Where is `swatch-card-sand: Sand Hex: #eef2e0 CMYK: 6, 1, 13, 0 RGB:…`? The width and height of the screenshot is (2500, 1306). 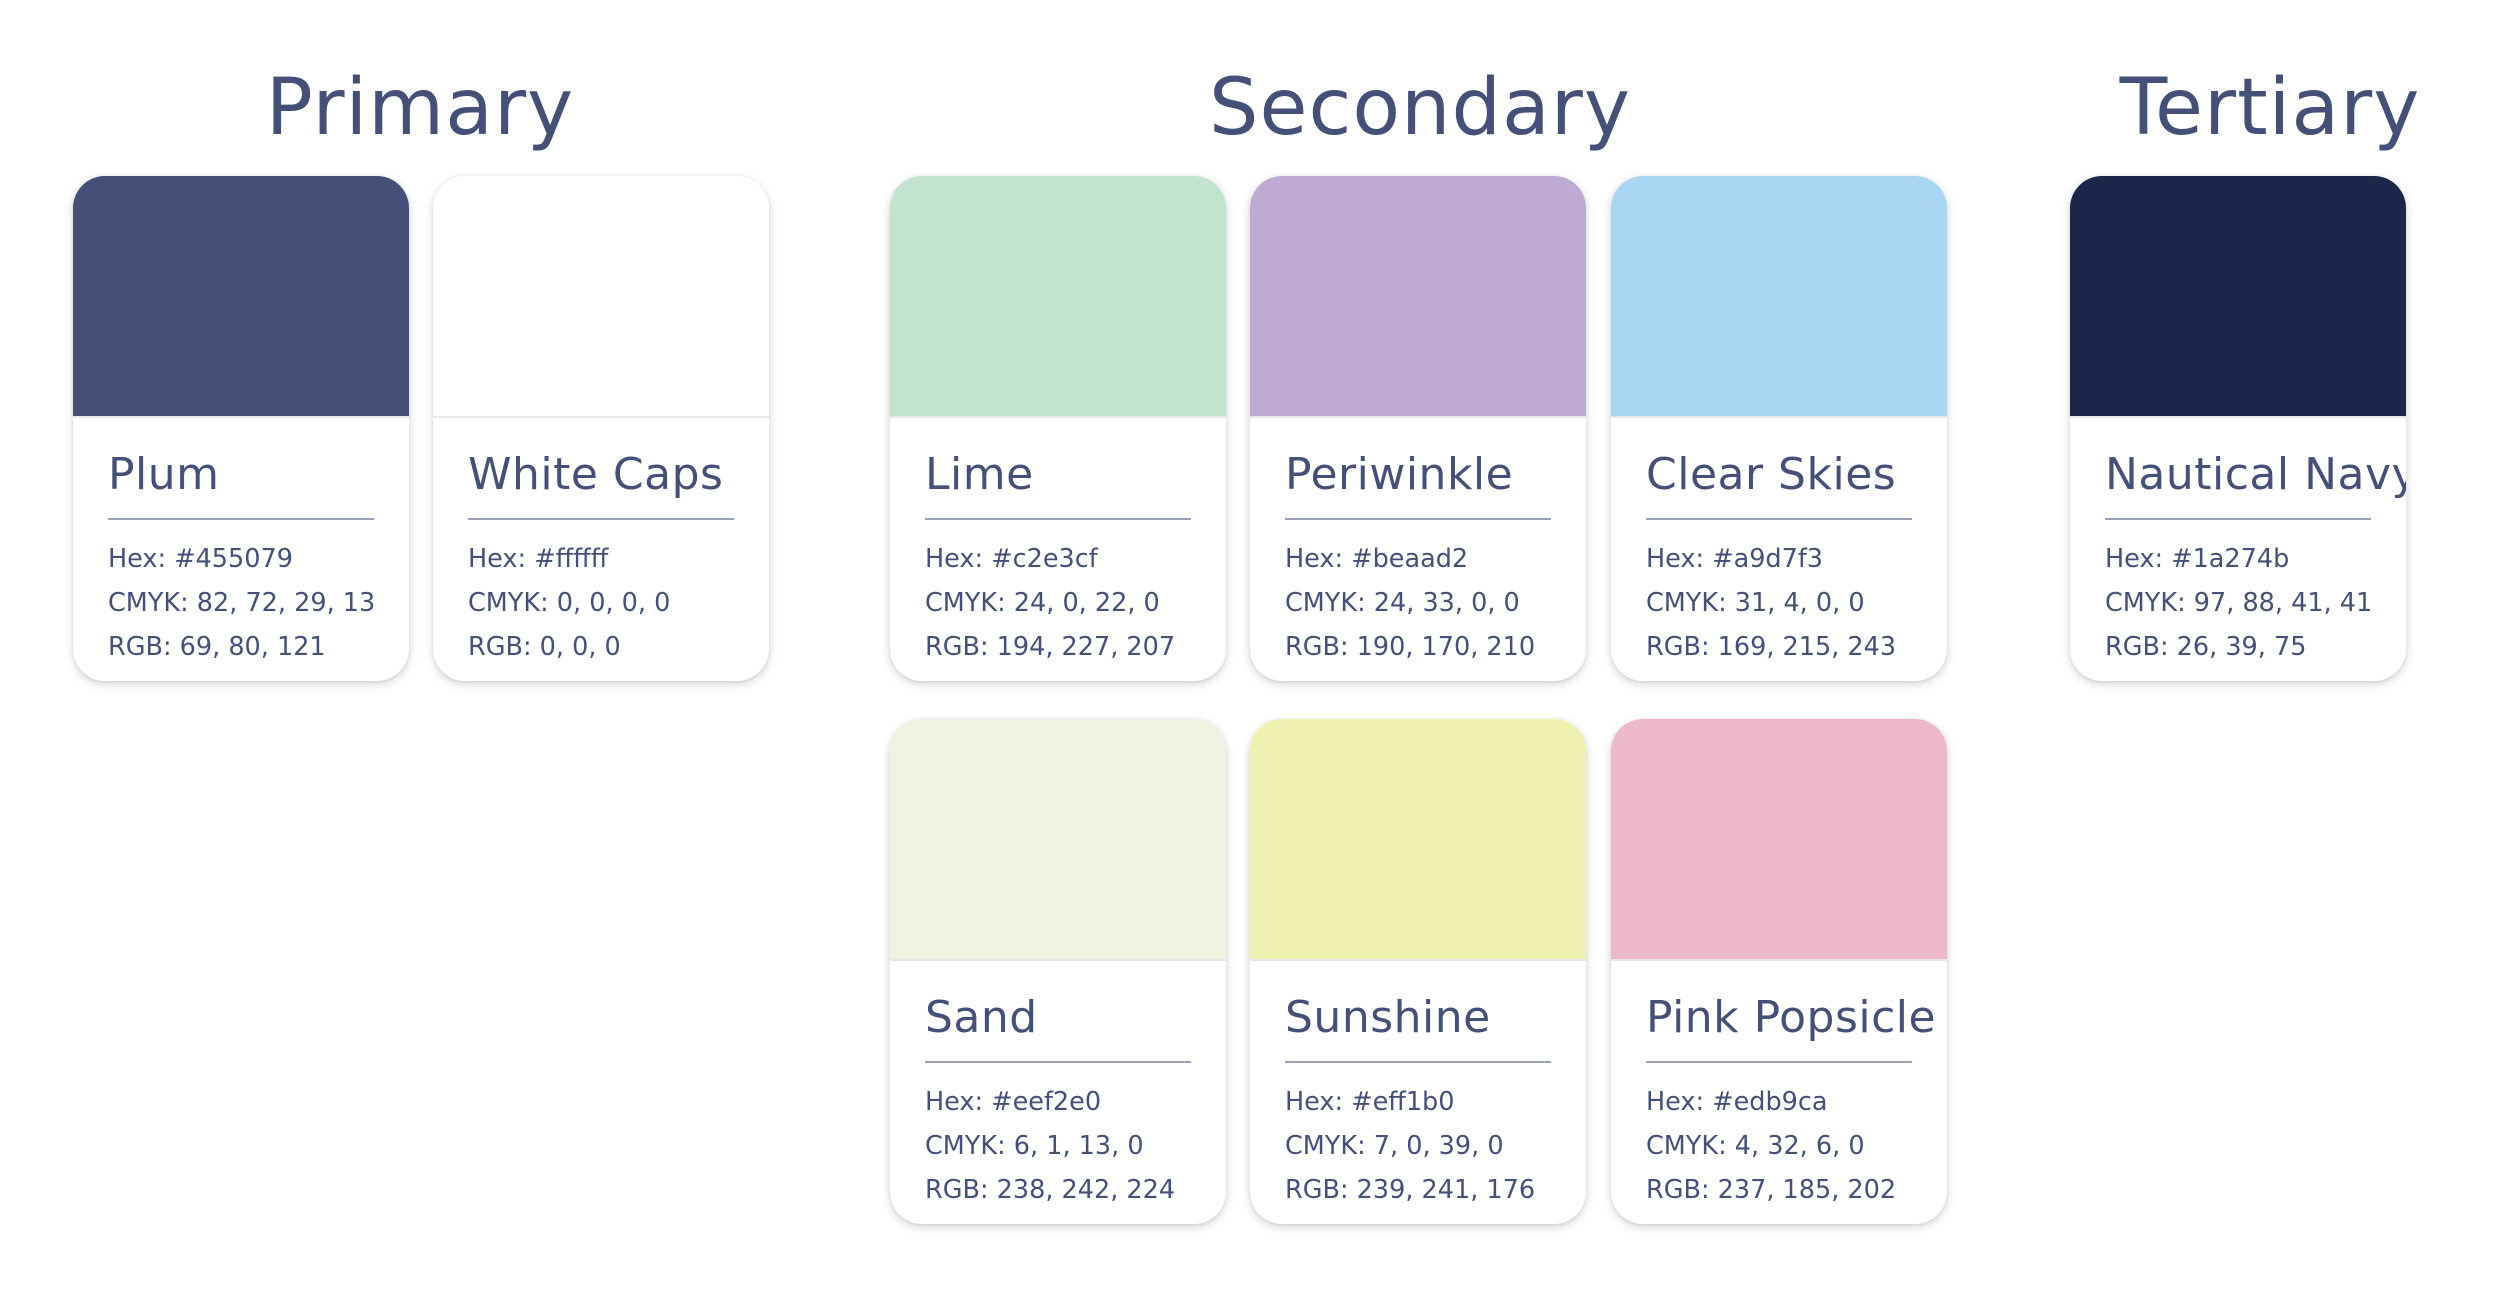 swatch-card-sand: Sand Hex: #eef2e0 CMYK: 6, 1, 13, 0 RGB:… is located at coordinates (1058, 971).